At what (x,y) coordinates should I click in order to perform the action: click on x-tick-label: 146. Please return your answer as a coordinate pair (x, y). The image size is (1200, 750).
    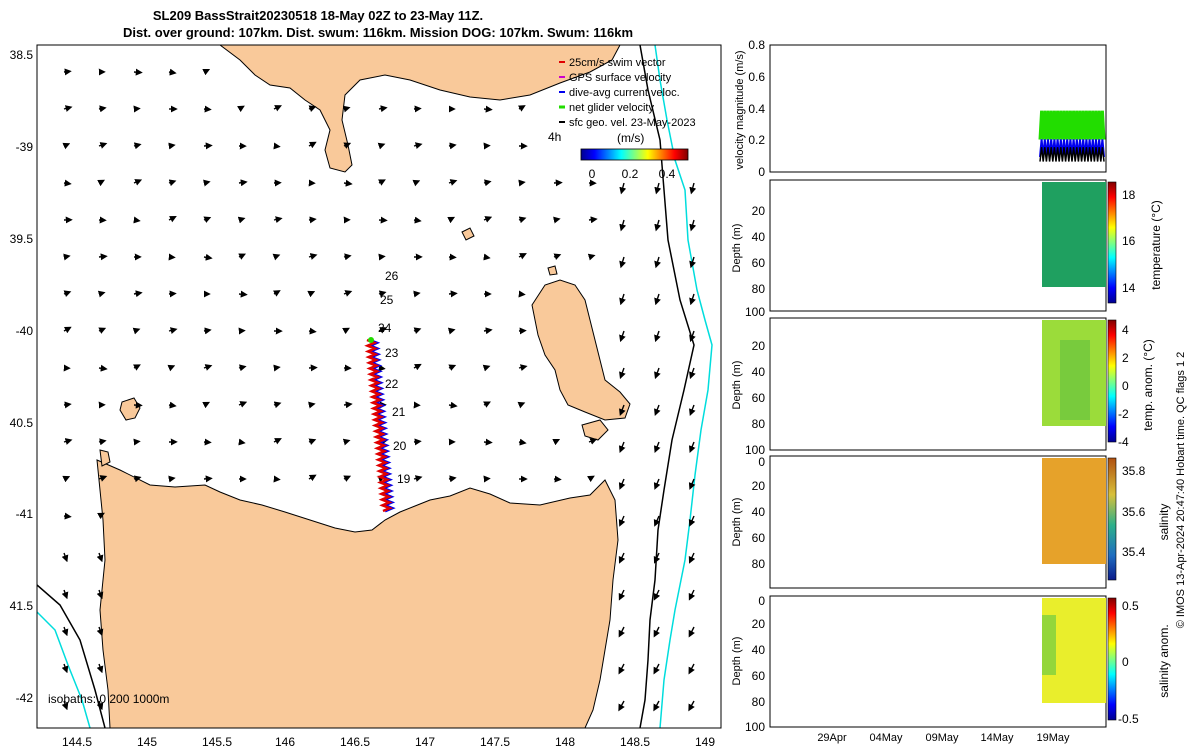
    Looking at the image, I should click on (285, 742).